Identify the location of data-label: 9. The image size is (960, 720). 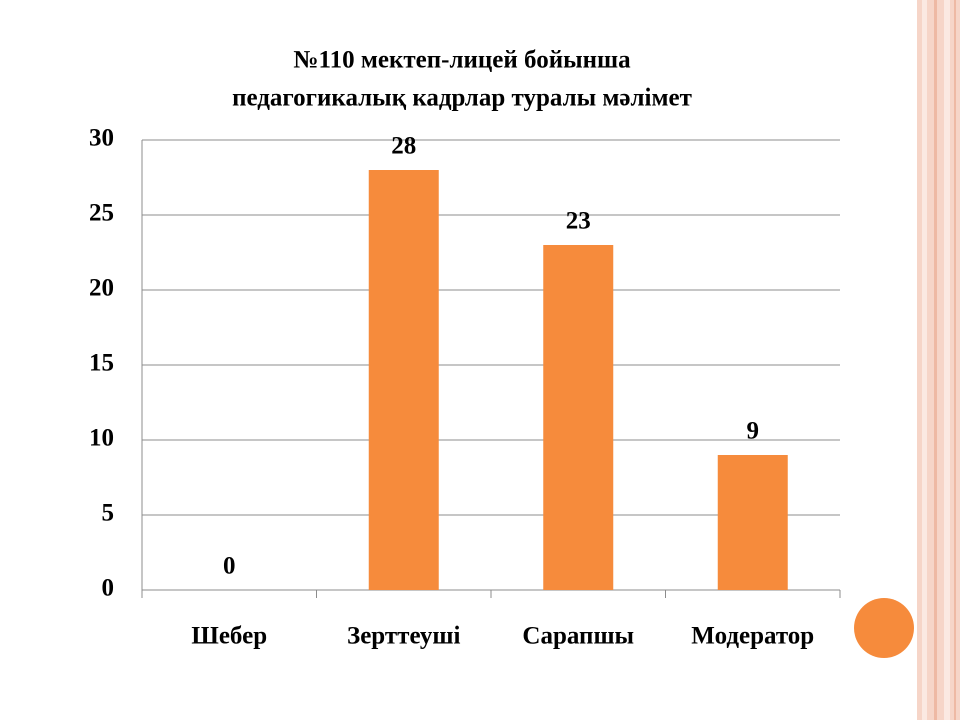
(753, 431).